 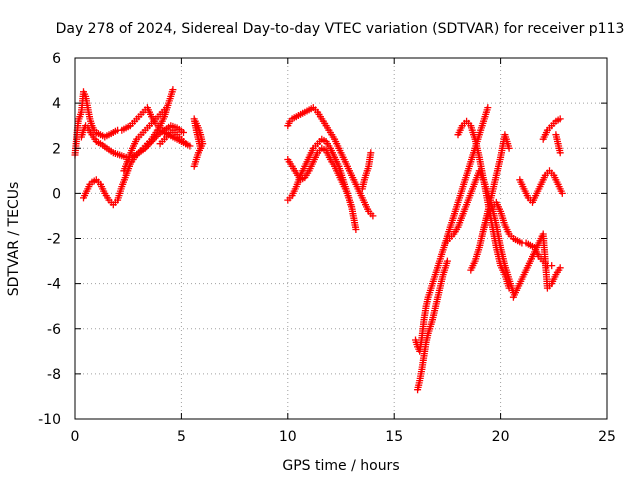 What do you see at coordinates (501, 437) in the screenshot?
I see `x-tick-label: 20` at bounding box center [501, 437].